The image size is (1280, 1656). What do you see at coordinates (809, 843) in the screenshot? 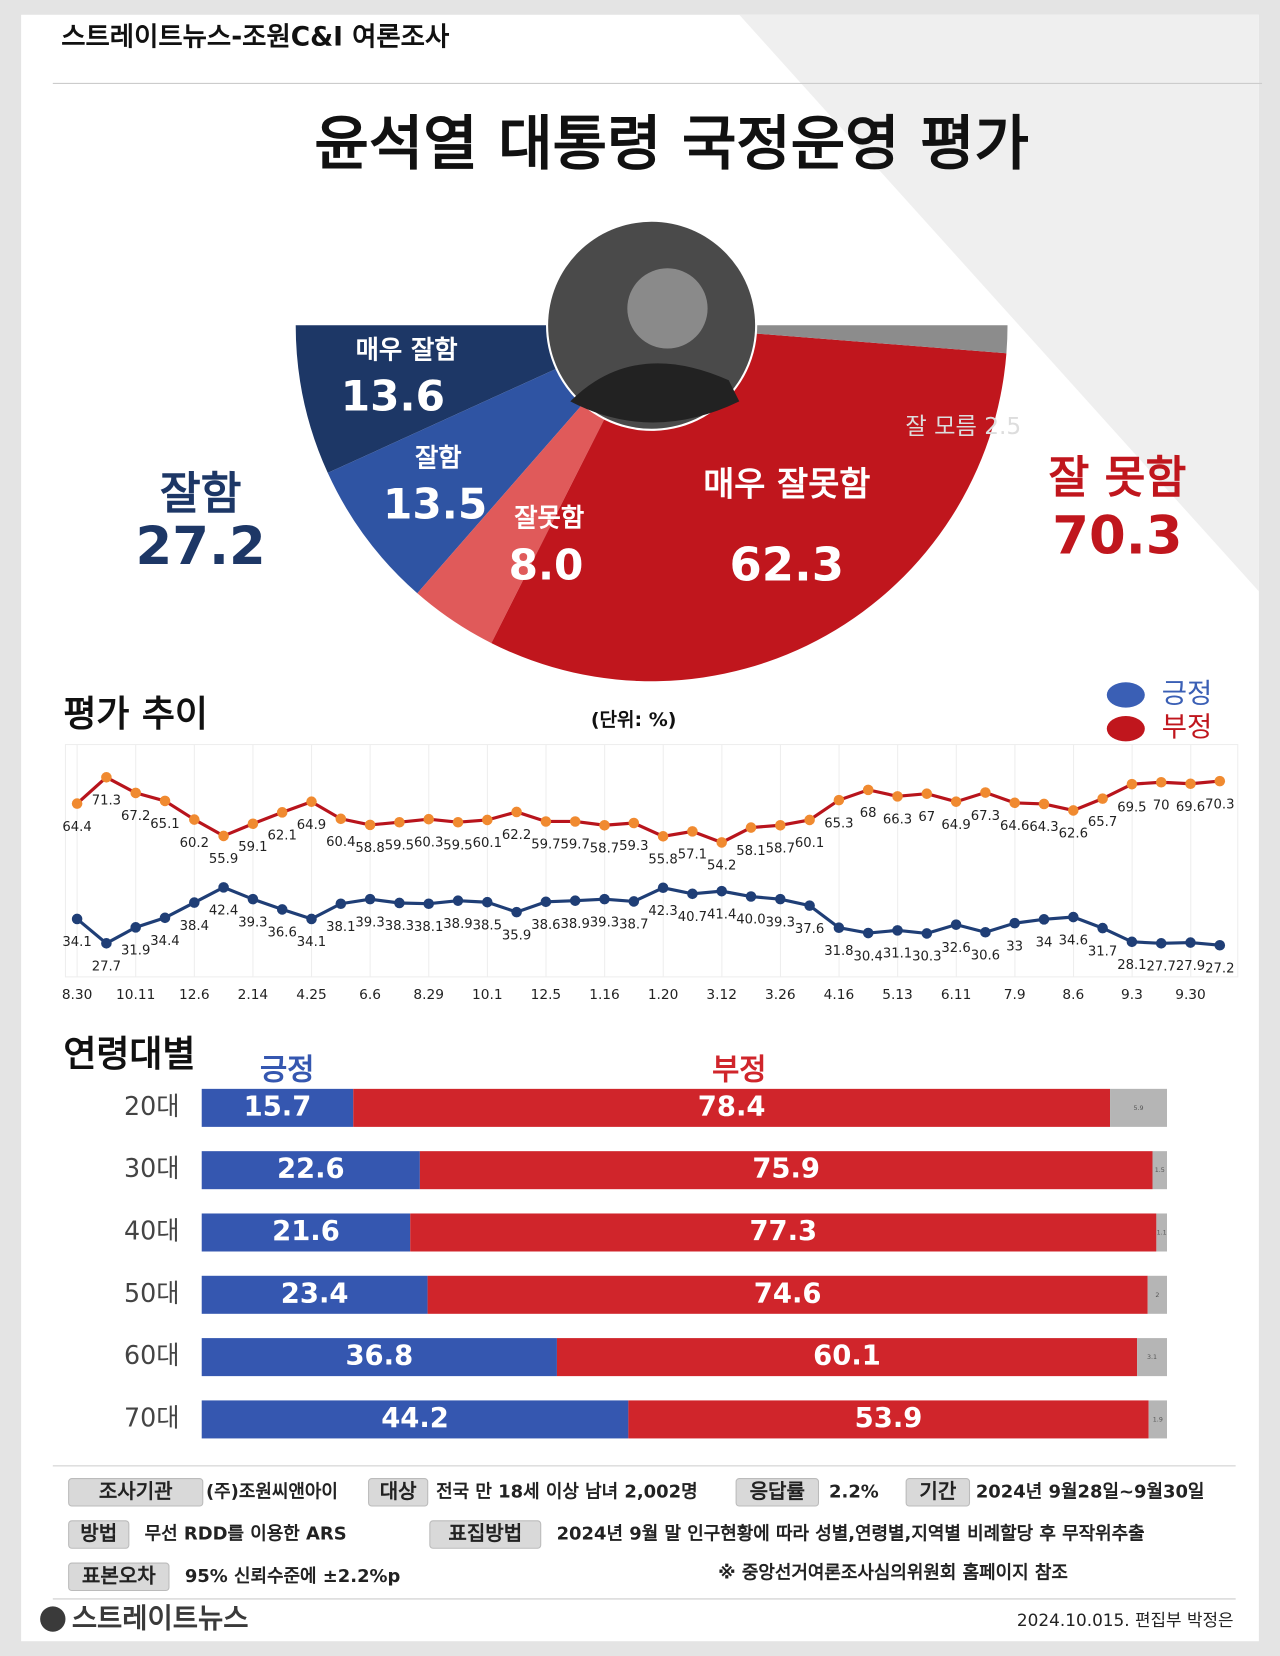
I see `data-label: 60.1` at bounding box center [809, 843].